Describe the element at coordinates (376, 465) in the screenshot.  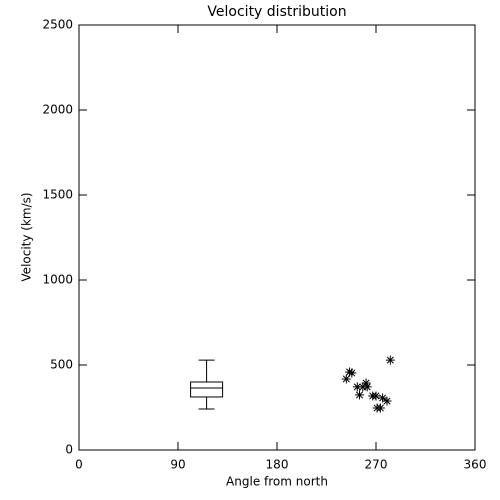
I see `x-tick-label: 270` at that location.